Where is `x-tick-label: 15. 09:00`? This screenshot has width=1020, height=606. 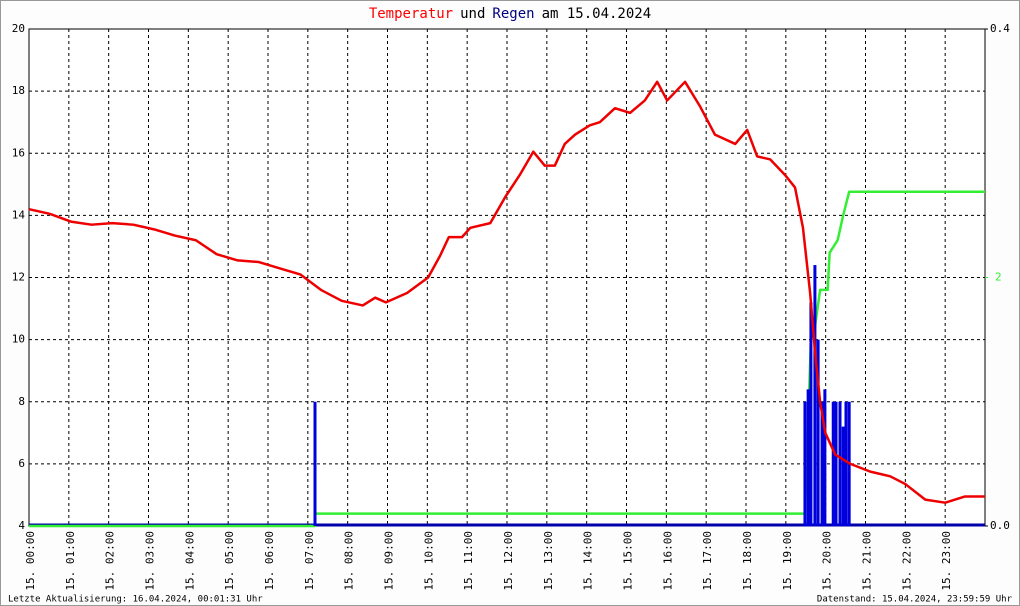 x-tick-label: 15. 09:00 is located at coordinates (389, 561).